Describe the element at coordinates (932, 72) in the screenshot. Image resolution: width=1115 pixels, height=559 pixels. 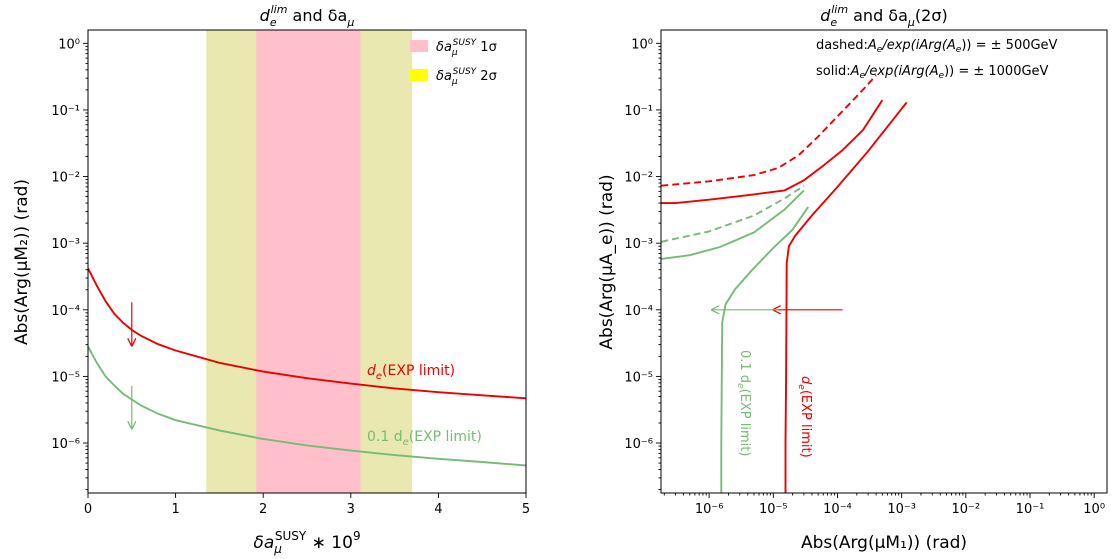
I see `note-solid: solid:Ae/exp(iArg(Ae)) = ± 1000GeV` at that location.